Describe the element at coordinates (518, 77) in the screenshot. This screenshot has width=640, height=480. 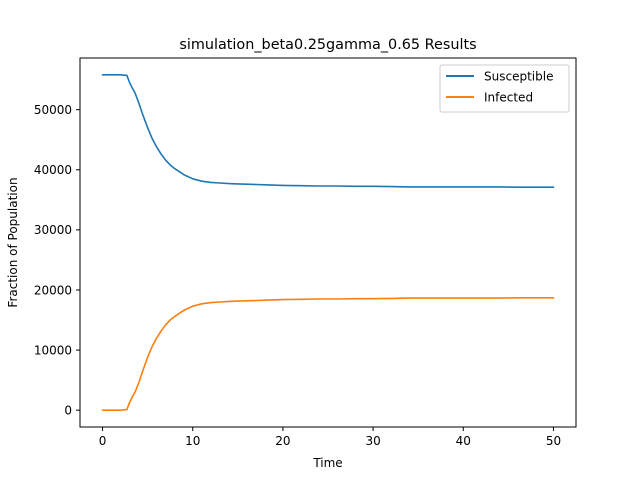
I see `legend-label-susceptible: Susceptible` at that location.